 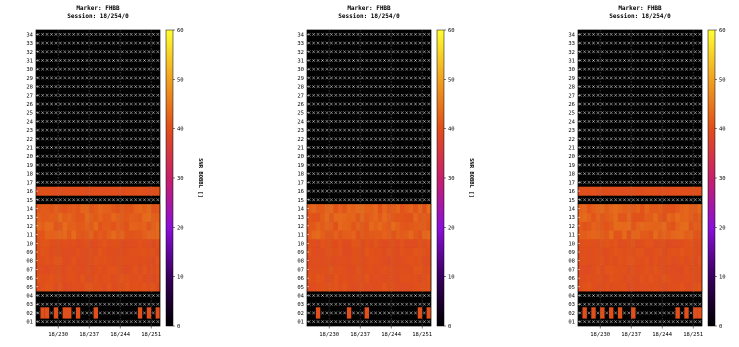 What do you see at coordinates (571, 61) in the screenshot?
I see `y-tick-label: 31` at bounding box center [571, 61].